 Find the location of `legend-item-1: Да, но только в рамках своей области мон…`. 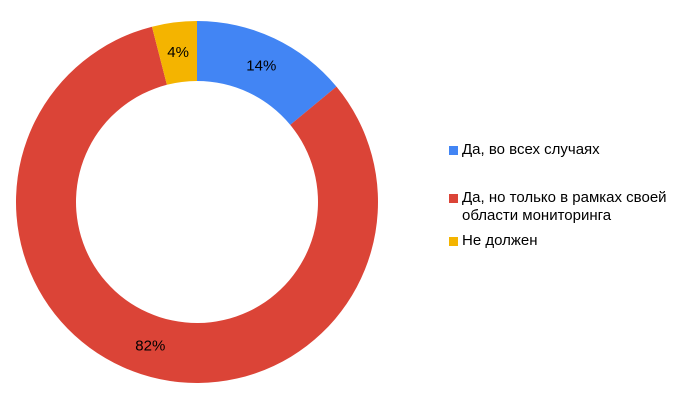

legend-item-1: Да, но только в рамках своей области мон… is located at coordinates (563, 207).